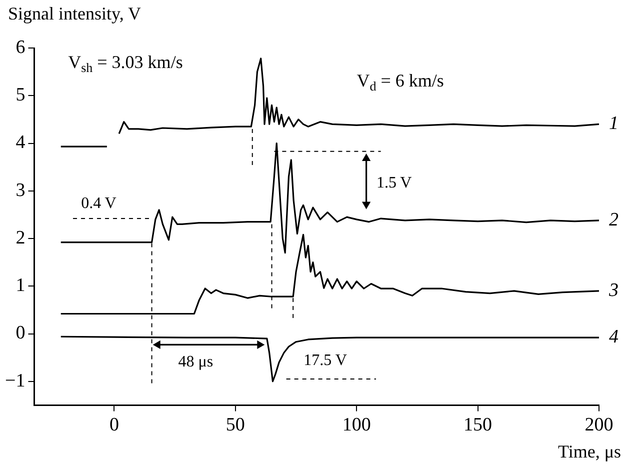 This screenshot has height=466, width=627. Describe the element at coordinates (613, 123) in the screenshot. I see `series-label: 1` at that location.